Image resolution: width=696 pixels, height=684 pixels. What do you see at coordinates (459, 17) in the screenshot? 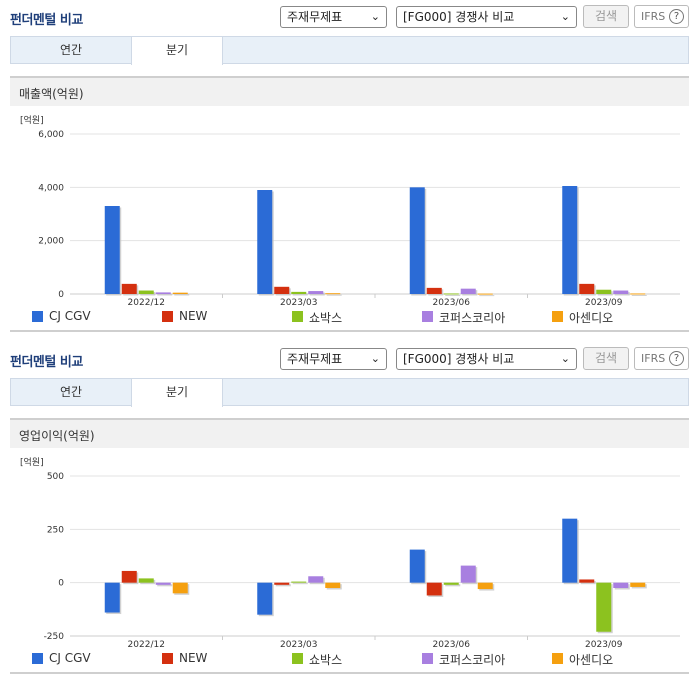
I see `compare-group-value: [FG000] 경쟁사 비교` at bounding box center [459, 17].